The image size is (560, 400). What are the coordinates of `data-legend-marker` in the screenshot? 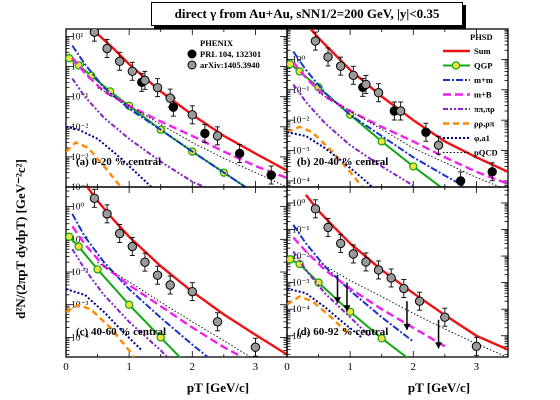 It's located at (192, 65).